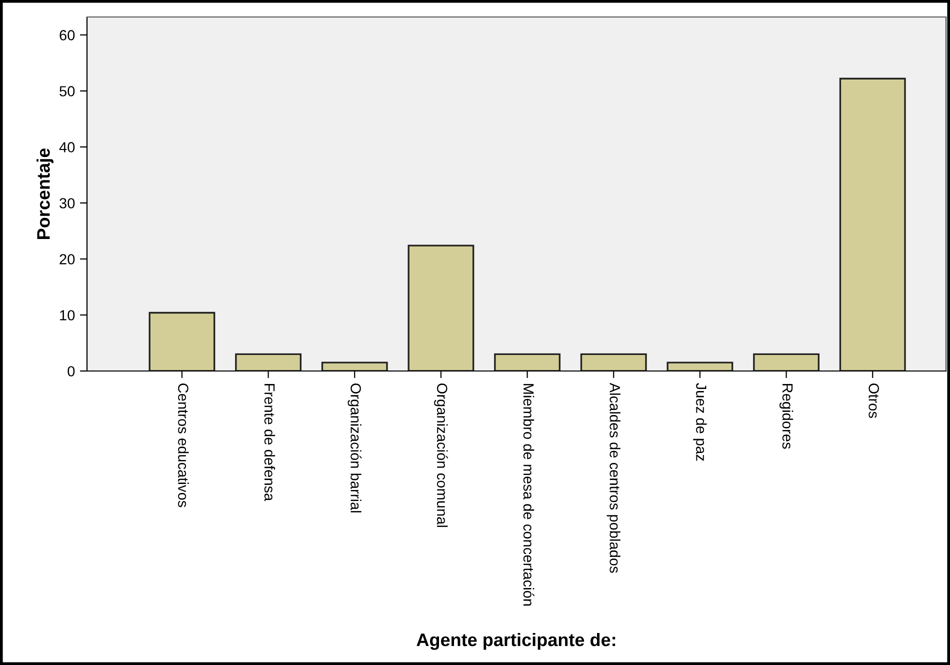 This screenshot has width=950, height=665. What do you see at coordinates (67, 35) in the screenshot?
I see `y-tick-label: 60` at bounding box center [67, 35].